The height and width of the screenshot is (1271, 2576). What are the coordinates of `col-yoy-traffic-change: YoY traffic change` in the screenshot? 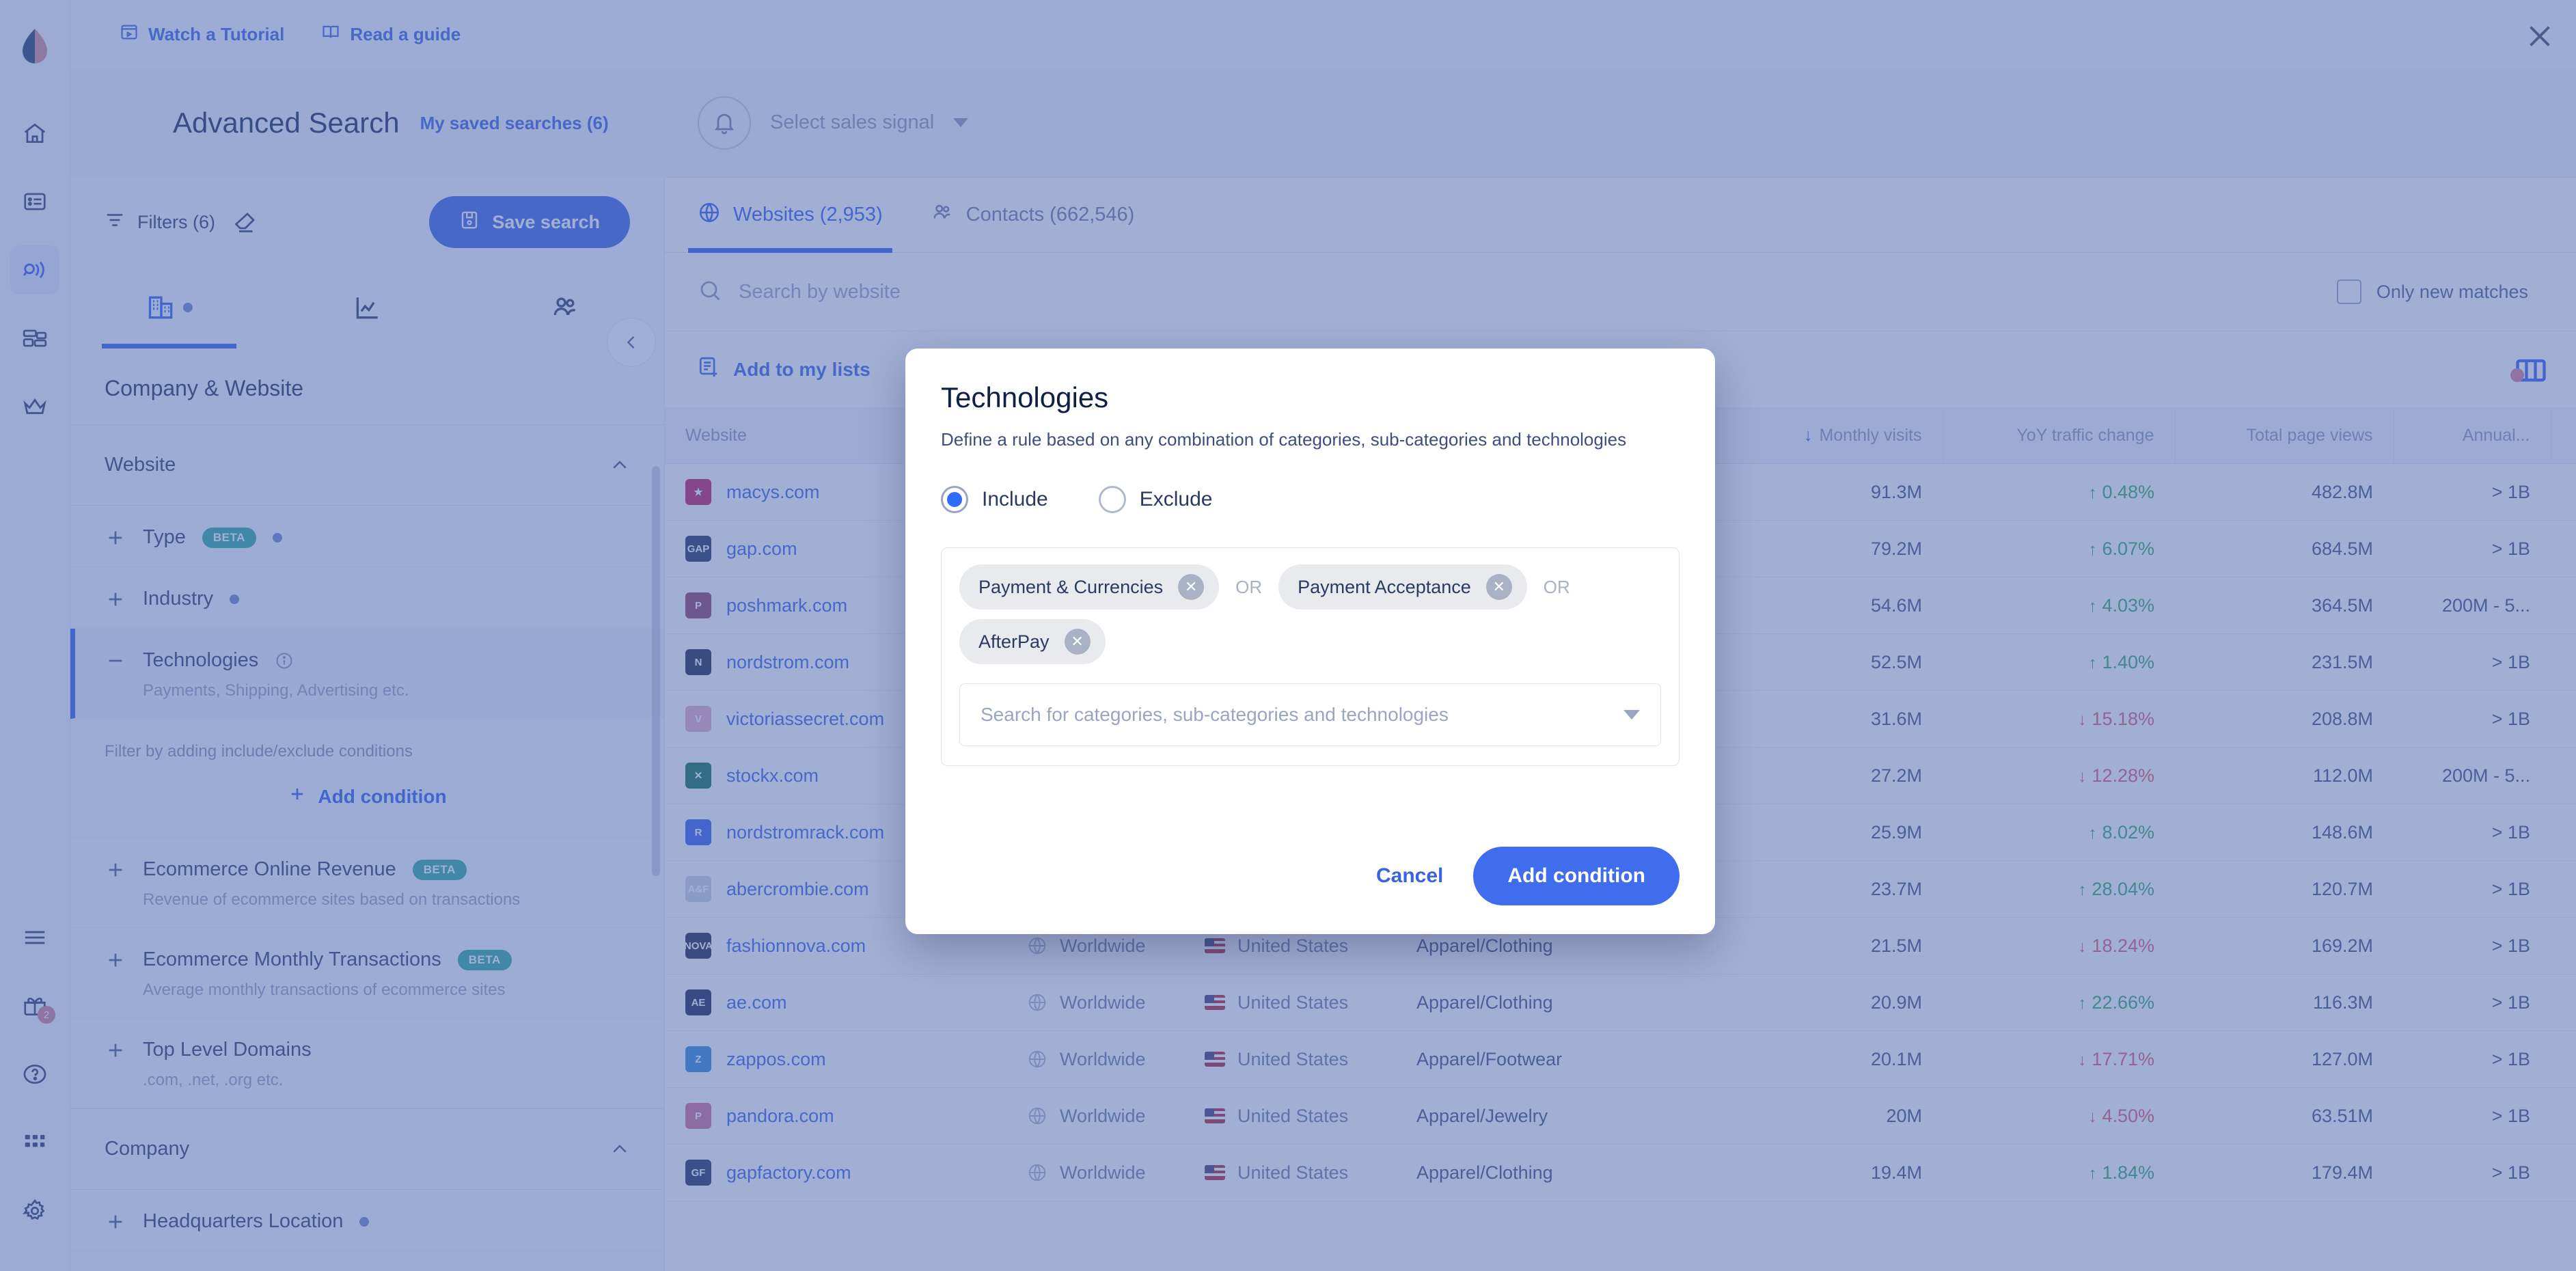 It's located at (2059, 436).